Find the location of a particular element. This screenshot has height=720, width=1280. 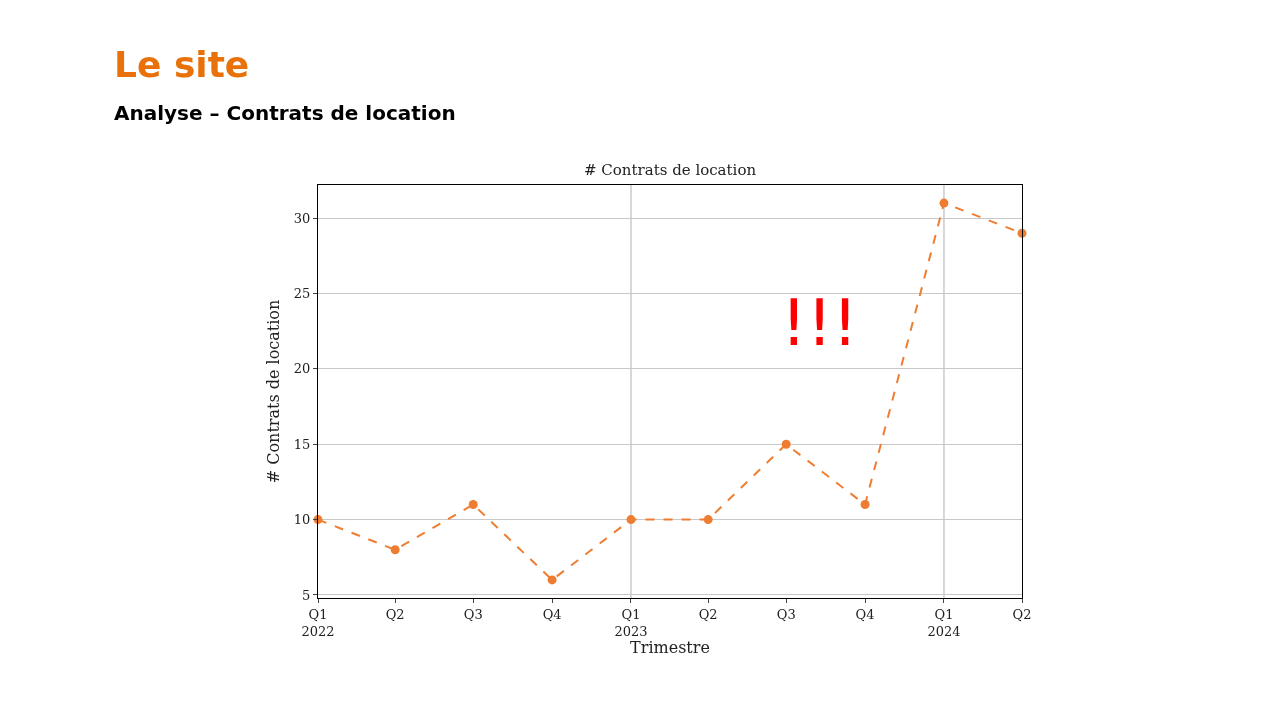

y-tick-label: 25 is located at coordinates (302, 294).